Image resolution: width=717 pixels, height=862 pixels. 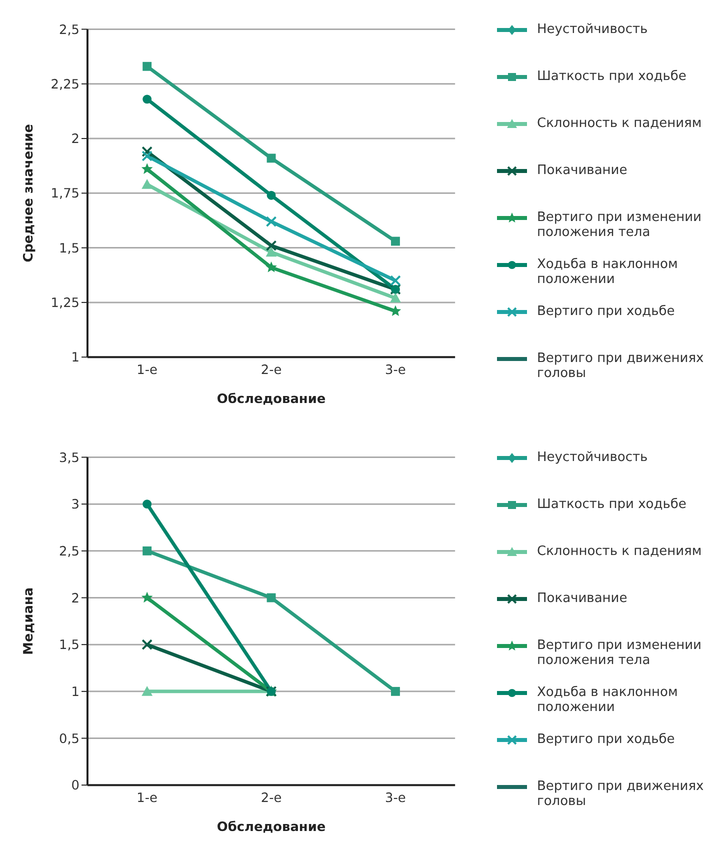 I want to click on y-axis-title: Медиана, so click(x=28, y=621).